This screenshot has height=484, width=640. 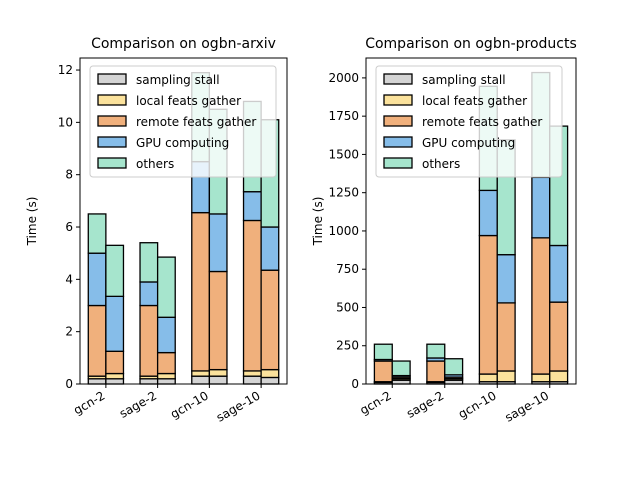 What do you see at coordinates (343, 231) in the screenshot?
I see `y-tick-label: 1000` at bounding box center [343, 231].